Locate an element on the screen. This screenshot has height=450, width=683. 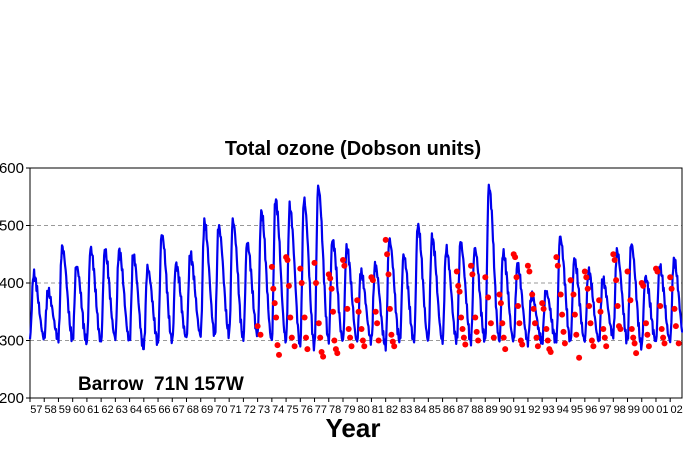
x-tick-label: 63 is located at coordinates (122, 410).